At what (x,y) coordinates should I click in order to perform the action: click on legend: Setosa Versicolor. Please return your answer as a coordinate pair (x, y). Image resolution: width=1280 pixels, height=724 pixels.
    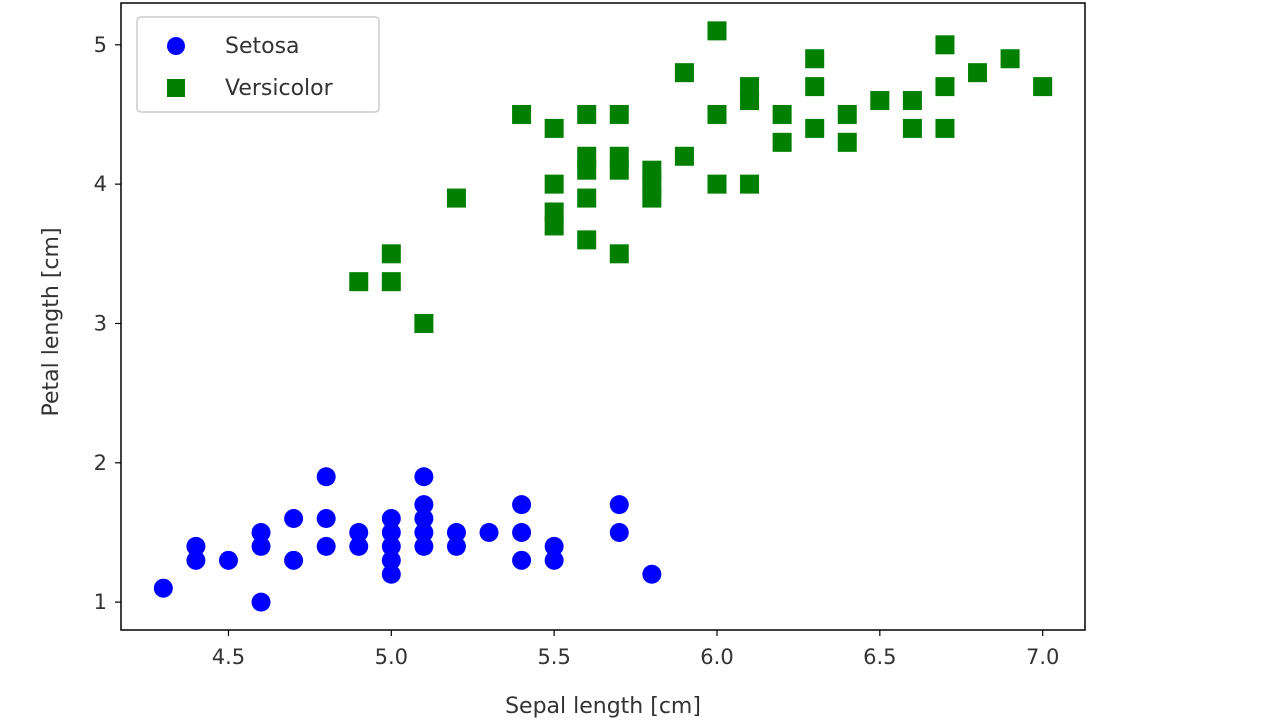
    Looking at the image, I should click on (258, 64).